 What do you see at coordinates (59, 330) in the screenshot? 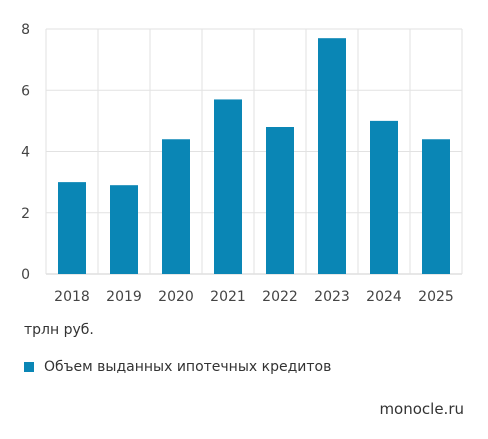
I see `unit-label: трлн руб.` at bounding box center [59, 330].